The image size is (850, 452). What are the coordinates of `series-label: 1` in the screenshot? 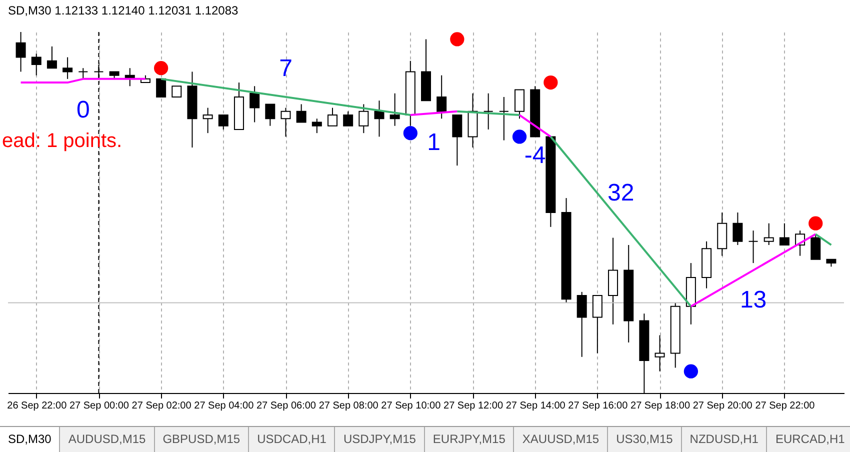 It's located at (433, 142).